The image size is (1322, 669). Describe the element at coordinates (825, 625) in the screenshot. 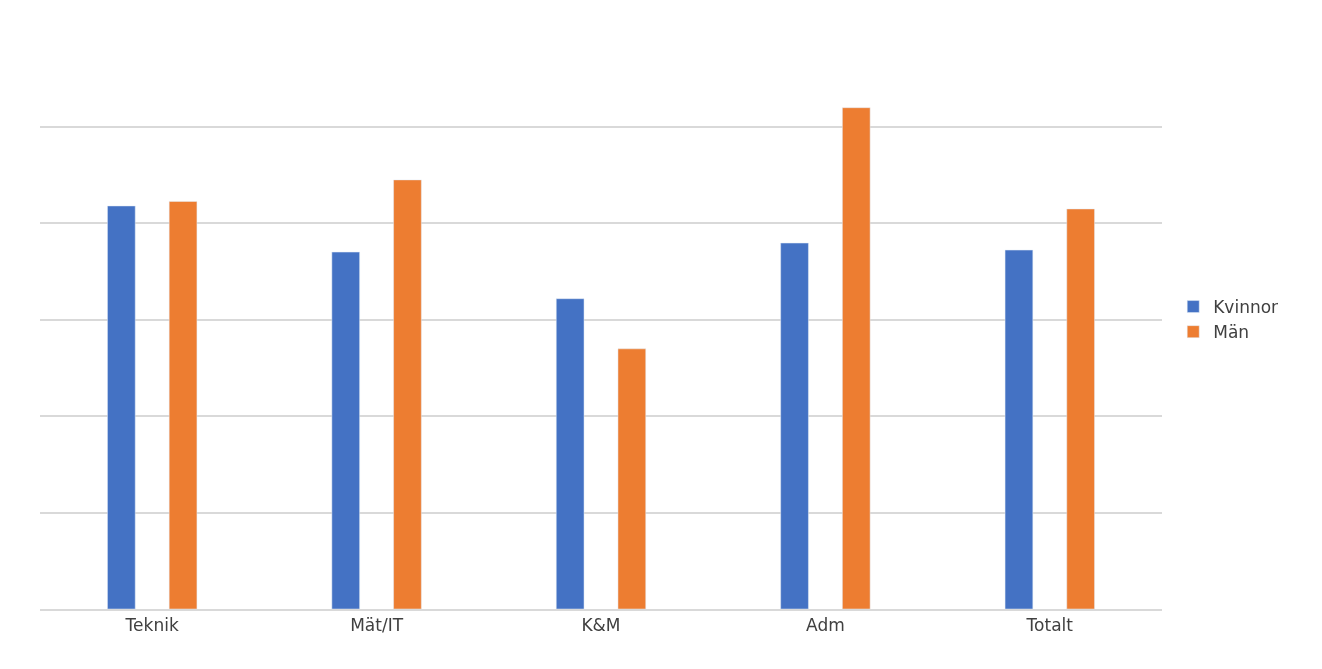

I see `x-tick-label: Adm` at that location.